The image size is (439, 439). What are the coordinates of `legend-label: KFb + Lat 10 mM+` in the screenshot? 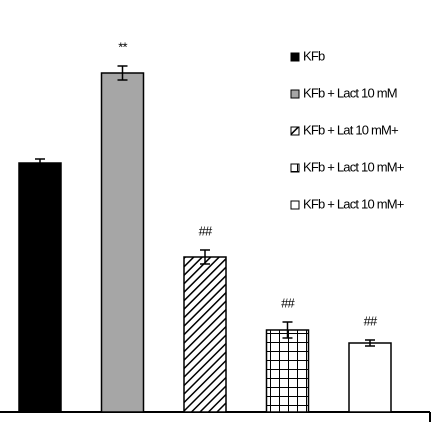 It's located at (350, 129).